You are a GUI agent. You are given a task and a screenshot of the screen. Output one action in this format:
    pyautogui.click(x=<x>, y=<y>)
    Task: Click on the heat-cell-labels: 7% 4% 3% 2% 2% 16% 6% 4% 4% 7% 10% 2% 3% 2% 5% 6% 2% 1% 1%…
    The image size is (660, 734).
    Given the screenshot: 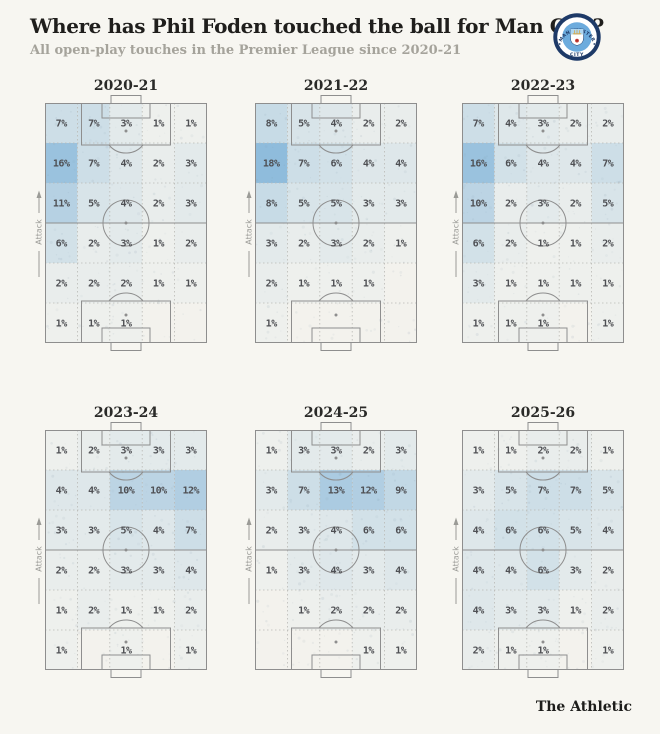 What is the action you would take?
    pyautogui.click(x=542, y=224)
    